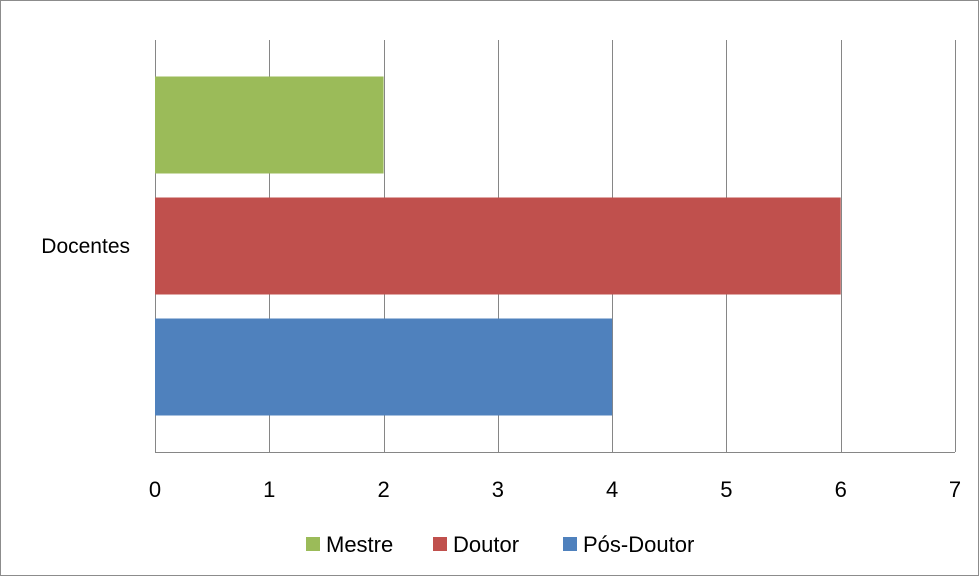  Describe the element at coordinates (383, 489) in the screenshot. I see `x-tick-label-2: 2` at that location.